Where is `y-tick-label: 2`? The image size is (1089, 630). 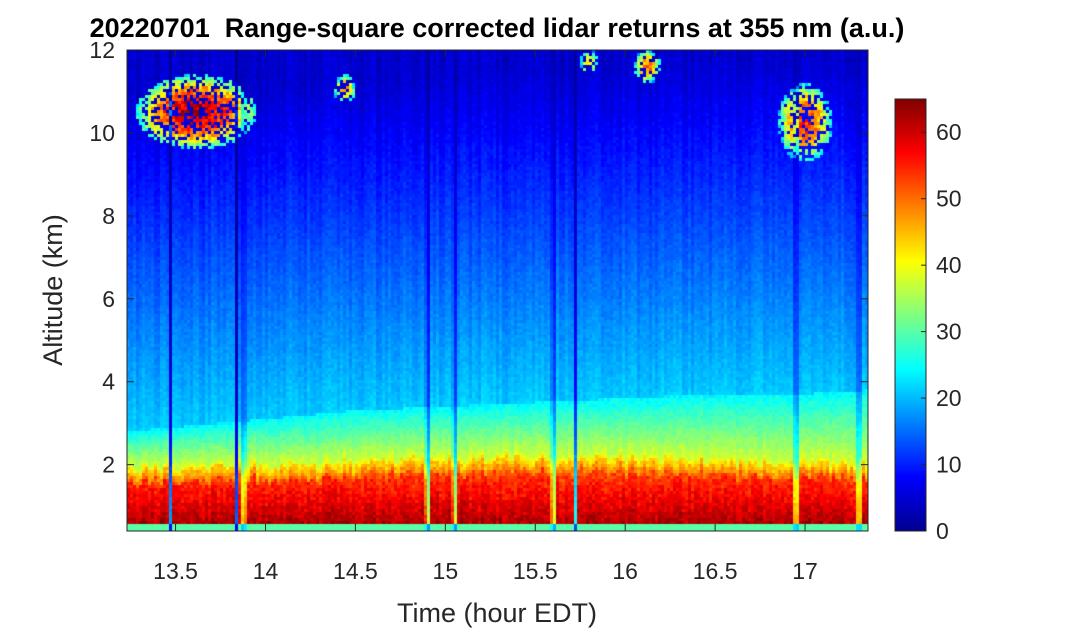
y-tick-label: 2 is located at coordinates (108, 465).